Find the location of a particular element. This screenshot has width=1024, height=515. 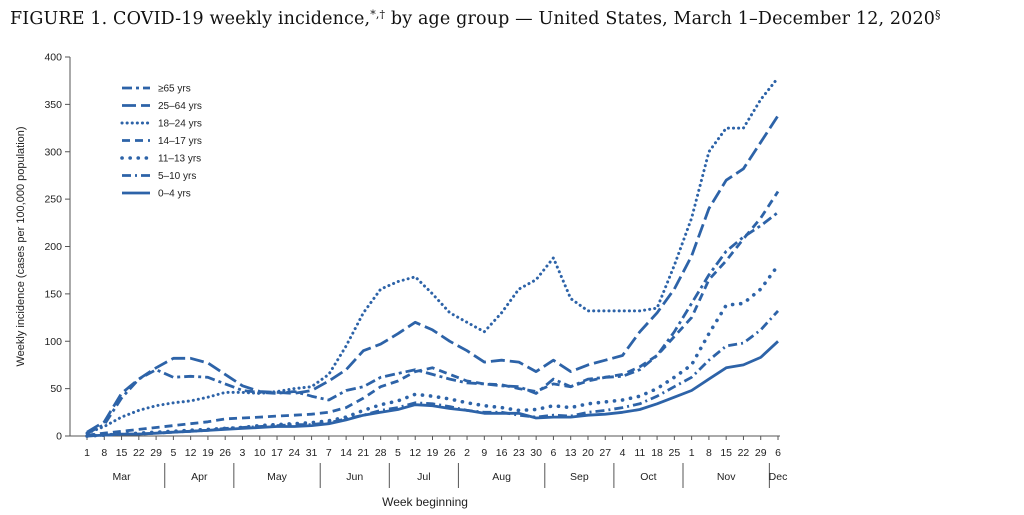

month-label: Nov is located at coordinates (726, 477).